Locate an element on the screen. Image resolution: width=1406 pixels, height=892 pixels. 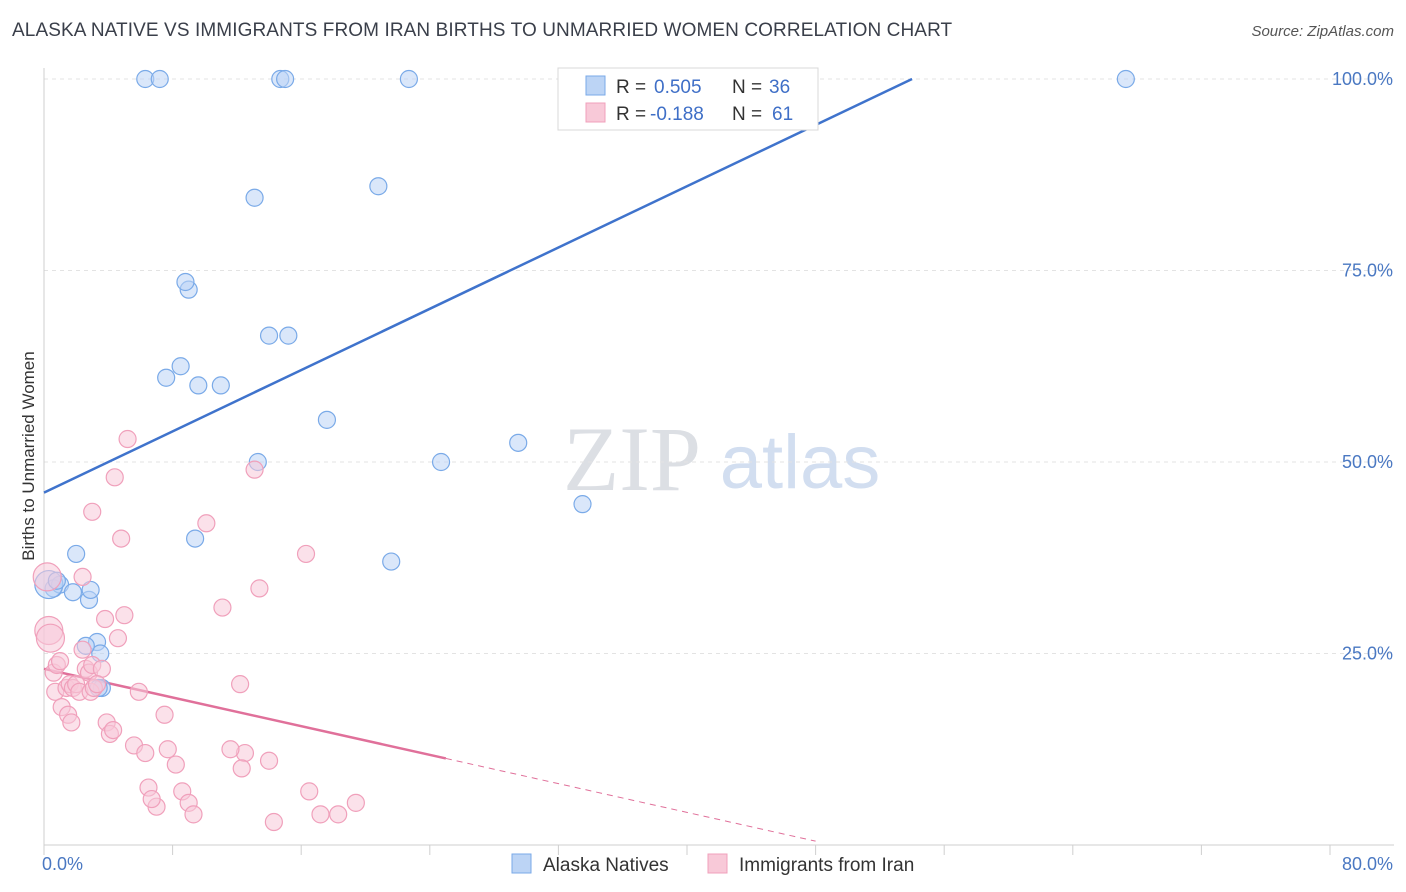
bottom-legend-swatch-immigrants-from-iran is located at coordinates (717, 863).